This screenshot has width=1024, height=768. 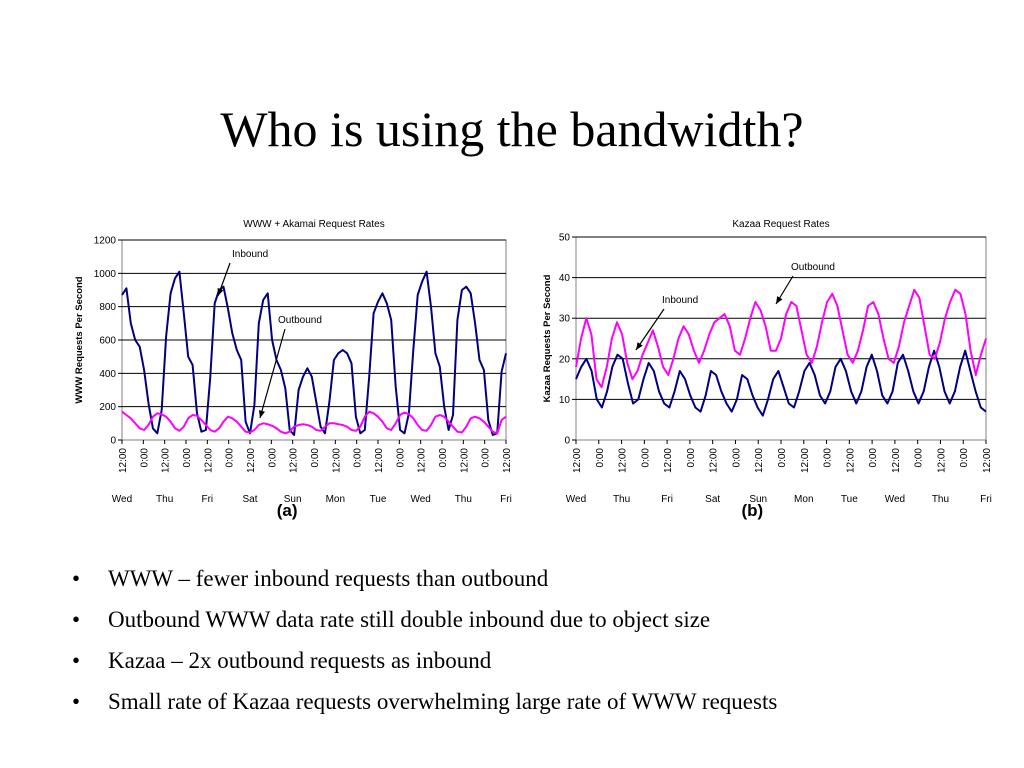 I want to click on panel-label: (b), so click(x=752, y=510).